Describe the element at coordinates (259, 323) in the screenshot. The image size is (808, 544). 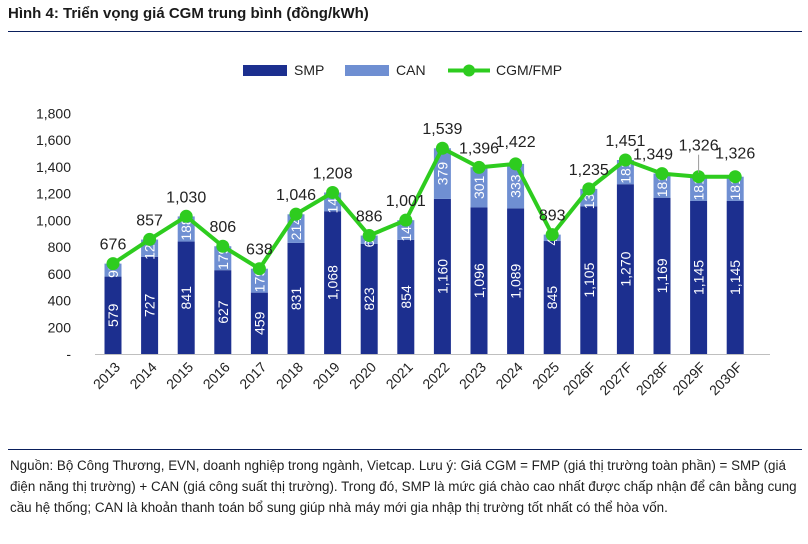
I see `smp-value-label: 459` at that location.